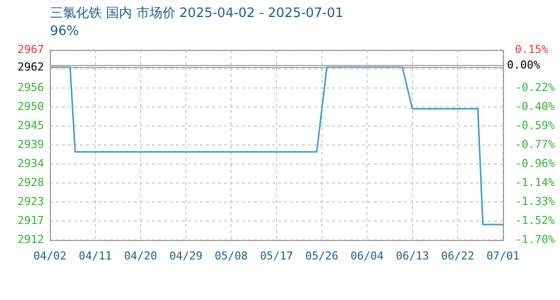 Image resolution: width=560 pixels, height=300 pixels. What do you see at coordinates (535, 182) in the screenshot?
I see `y2-tick-label: -1.14%` at bounding box center [535, 182].